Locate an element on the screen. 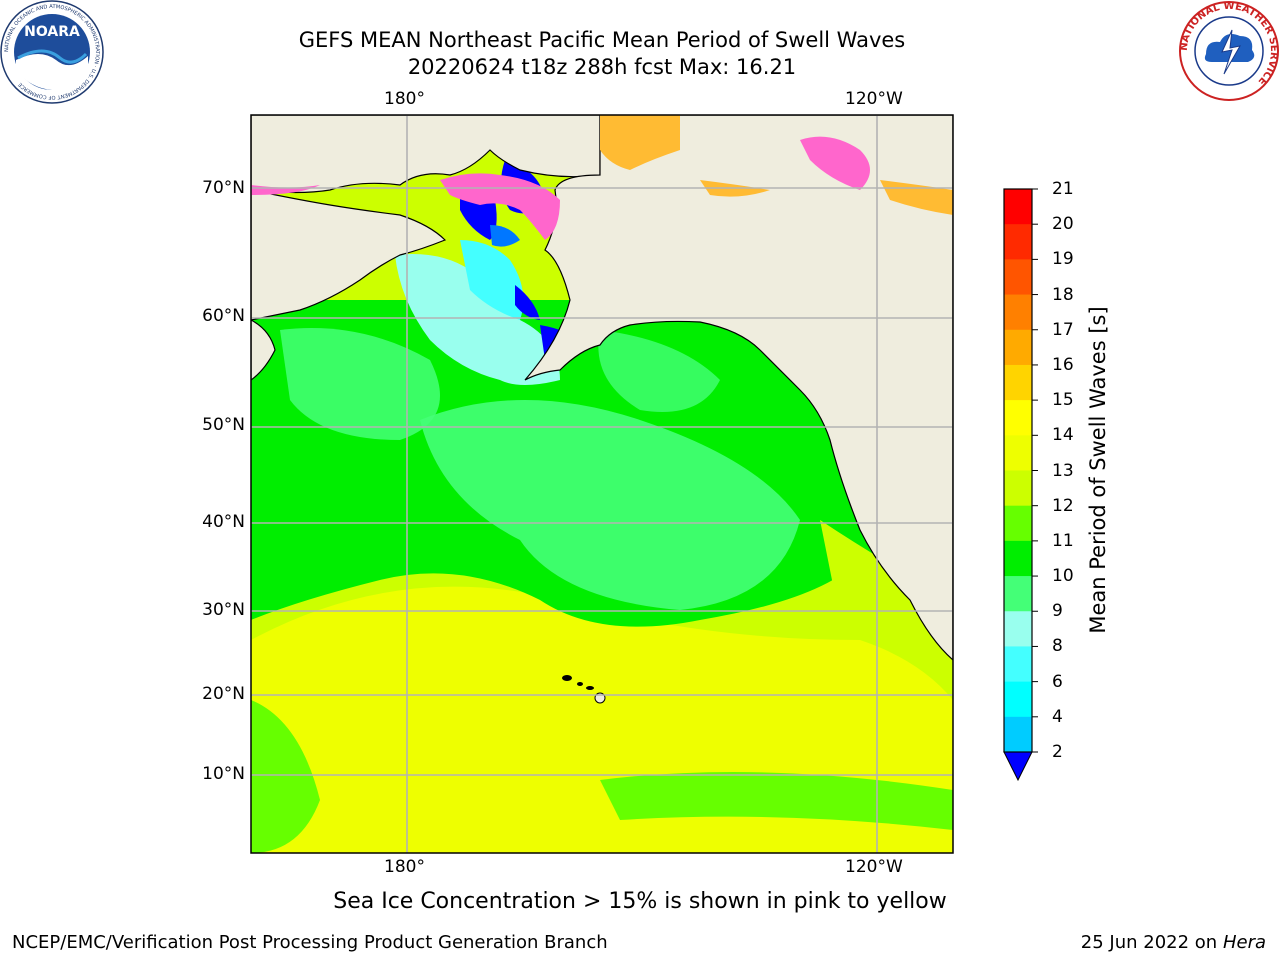  colorbar-tick-label: 13 is located at coordinates (1063, 470).